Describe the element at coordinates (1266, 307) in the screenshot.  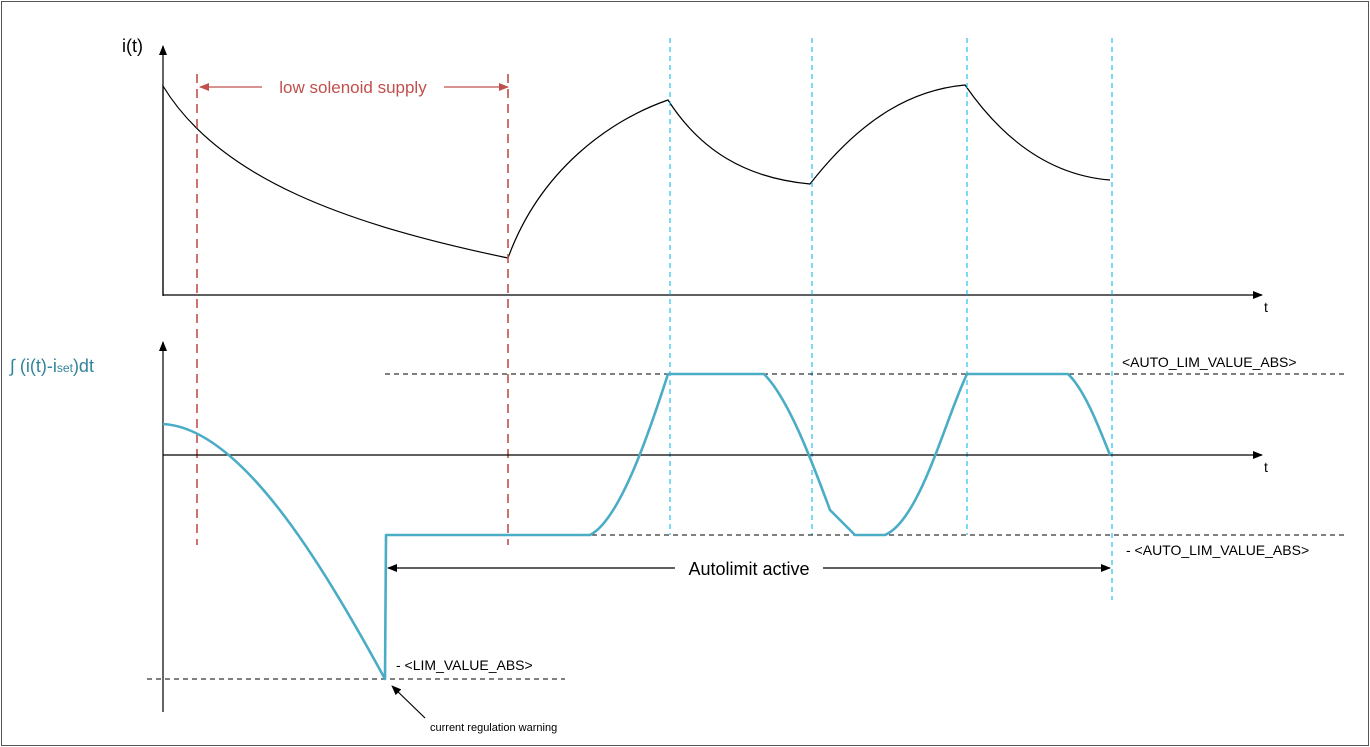
I see `top-x-axis-label: t` at that location.